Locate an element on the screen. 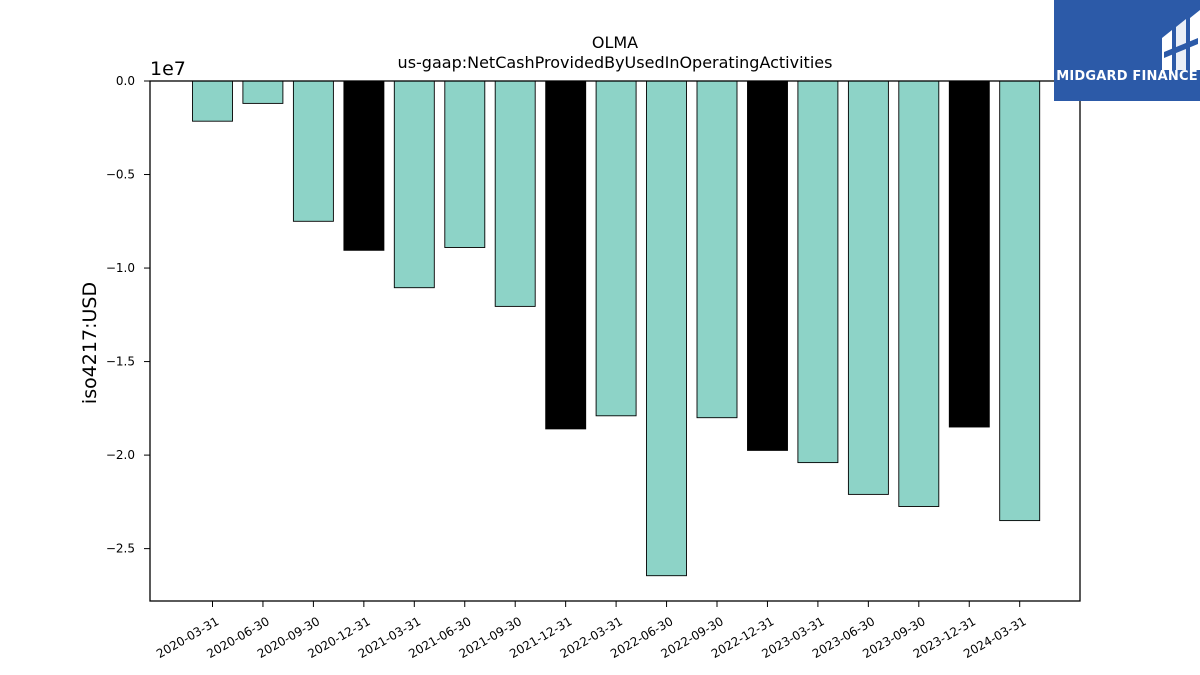 The height and width of the screenshot is (675, 1200). y-tick-label: −2.0 is located at coordinates (120, 455).